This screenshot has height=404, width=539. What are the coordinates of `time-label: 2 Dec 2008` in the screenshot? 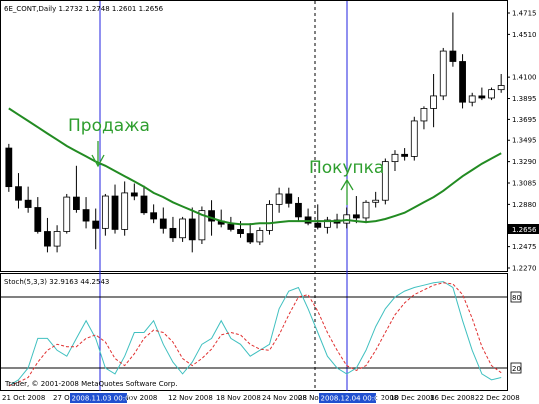 It's located at (378, 398).